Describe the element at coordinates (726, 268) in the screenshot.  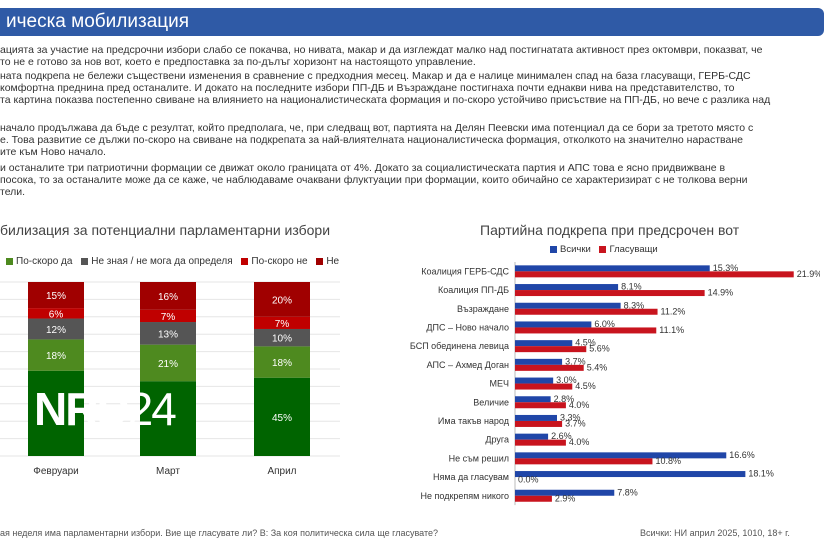
I see `data-label: 15.3%` at that location.